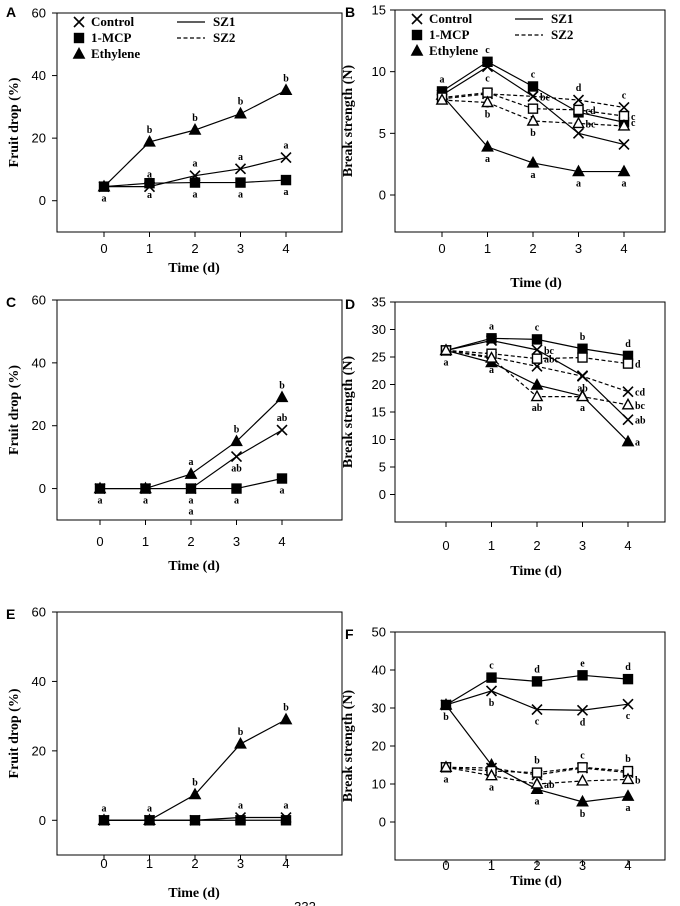 The width and height of the screenshot is (680, 906). Describe the element at coordinates (533, 98) in the screenshot. I see `series-control-sz2: bc d c` at that location.